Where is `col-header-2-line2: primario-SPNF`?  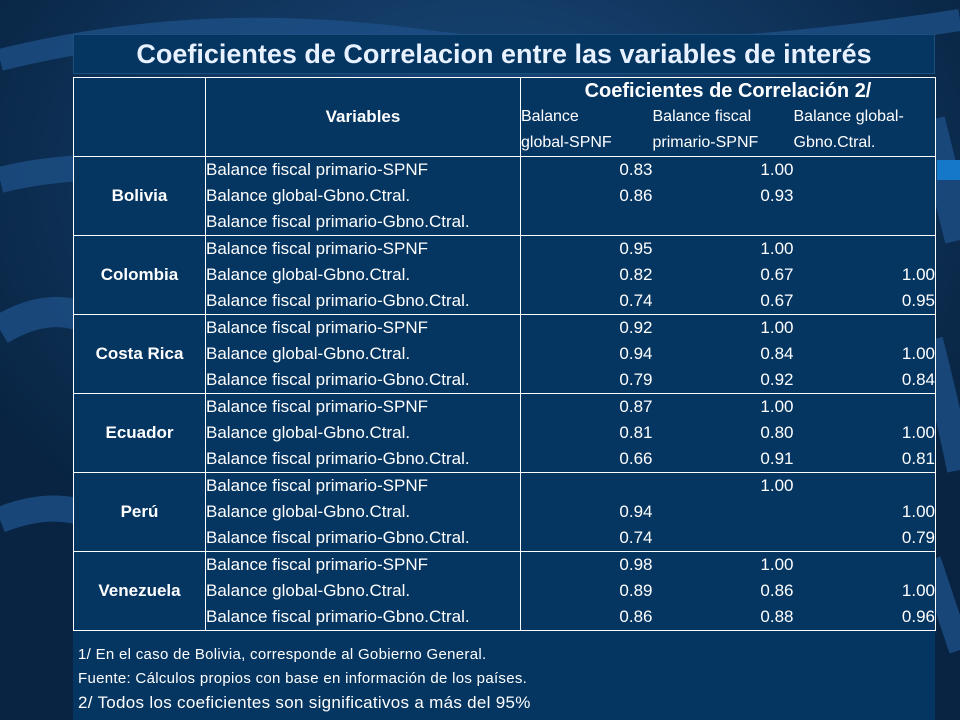 col-header-2-line2: primario-SPNF is located at coordinates (723, 143).